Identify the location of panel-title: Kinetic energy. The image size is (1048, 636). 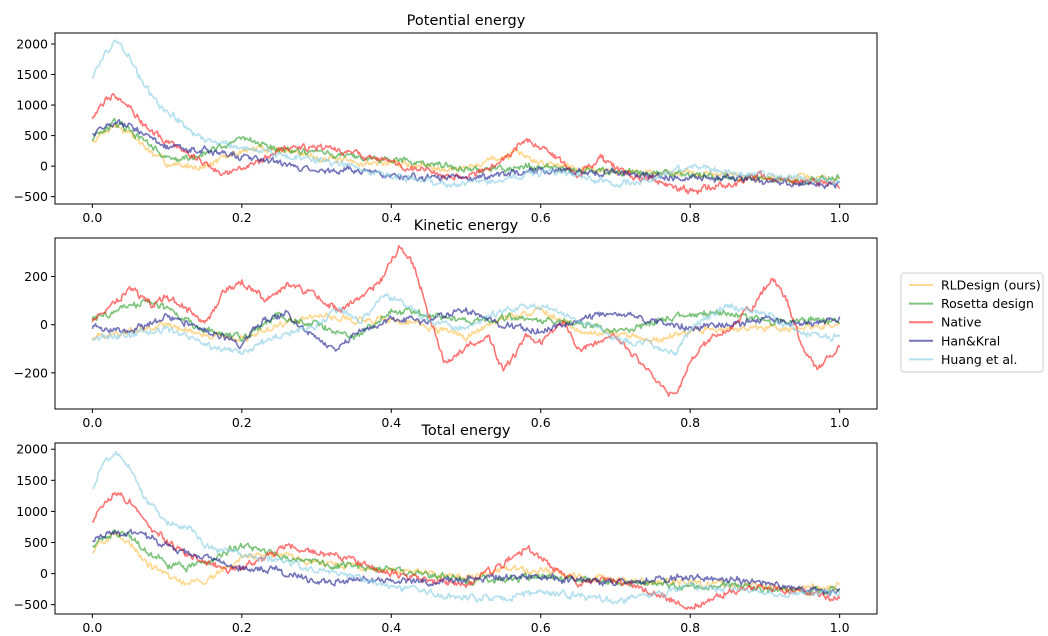
(466, 226).